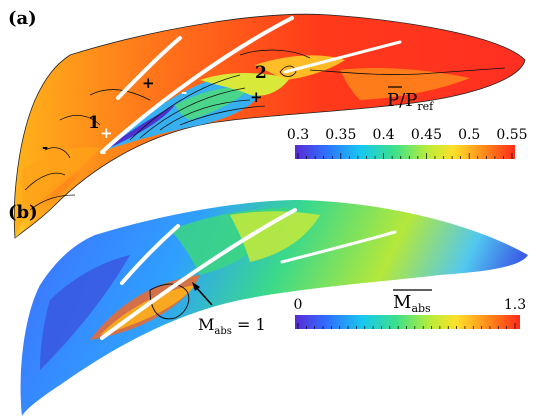  Describe the element at coordinates (405, 152) in the screenshot. I see `colorbar-a-gradient` at that location.